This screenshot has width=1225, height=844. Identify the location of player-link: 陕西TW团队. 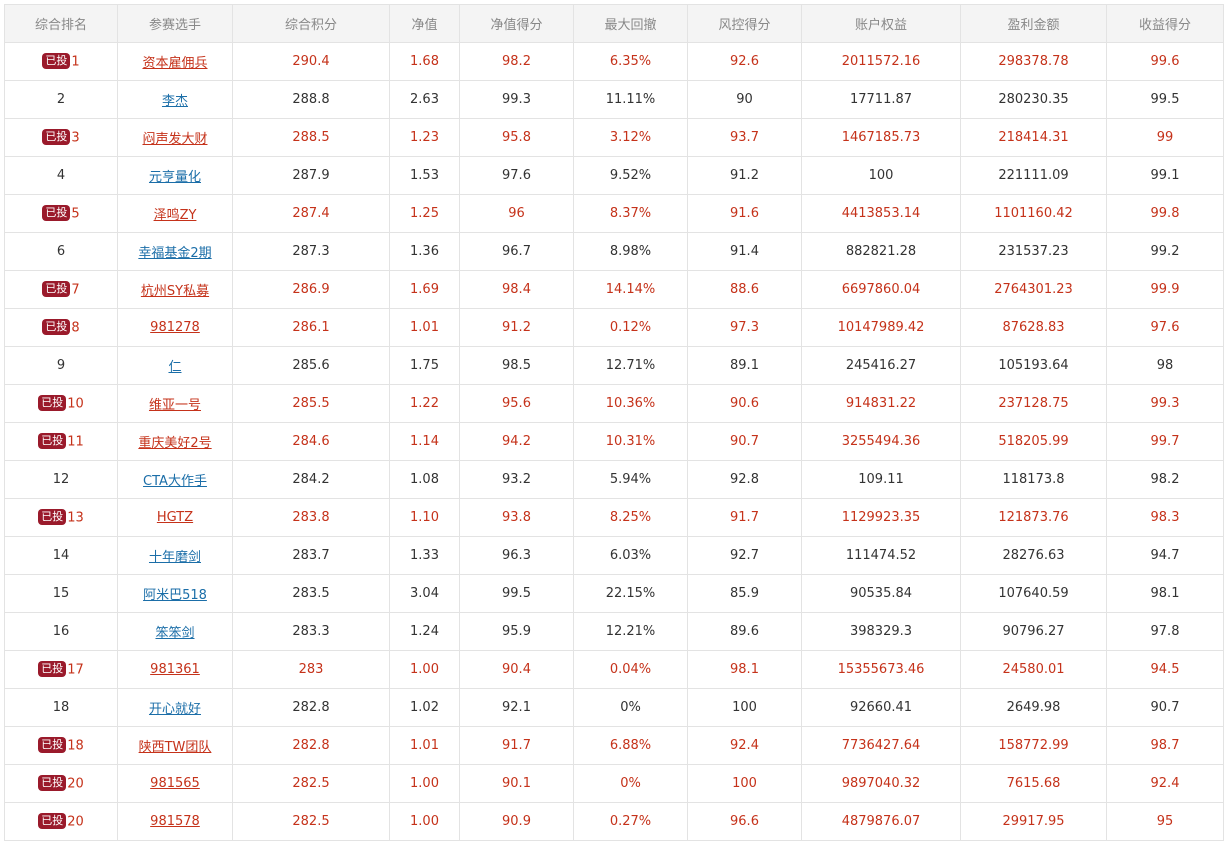
(175, 747).